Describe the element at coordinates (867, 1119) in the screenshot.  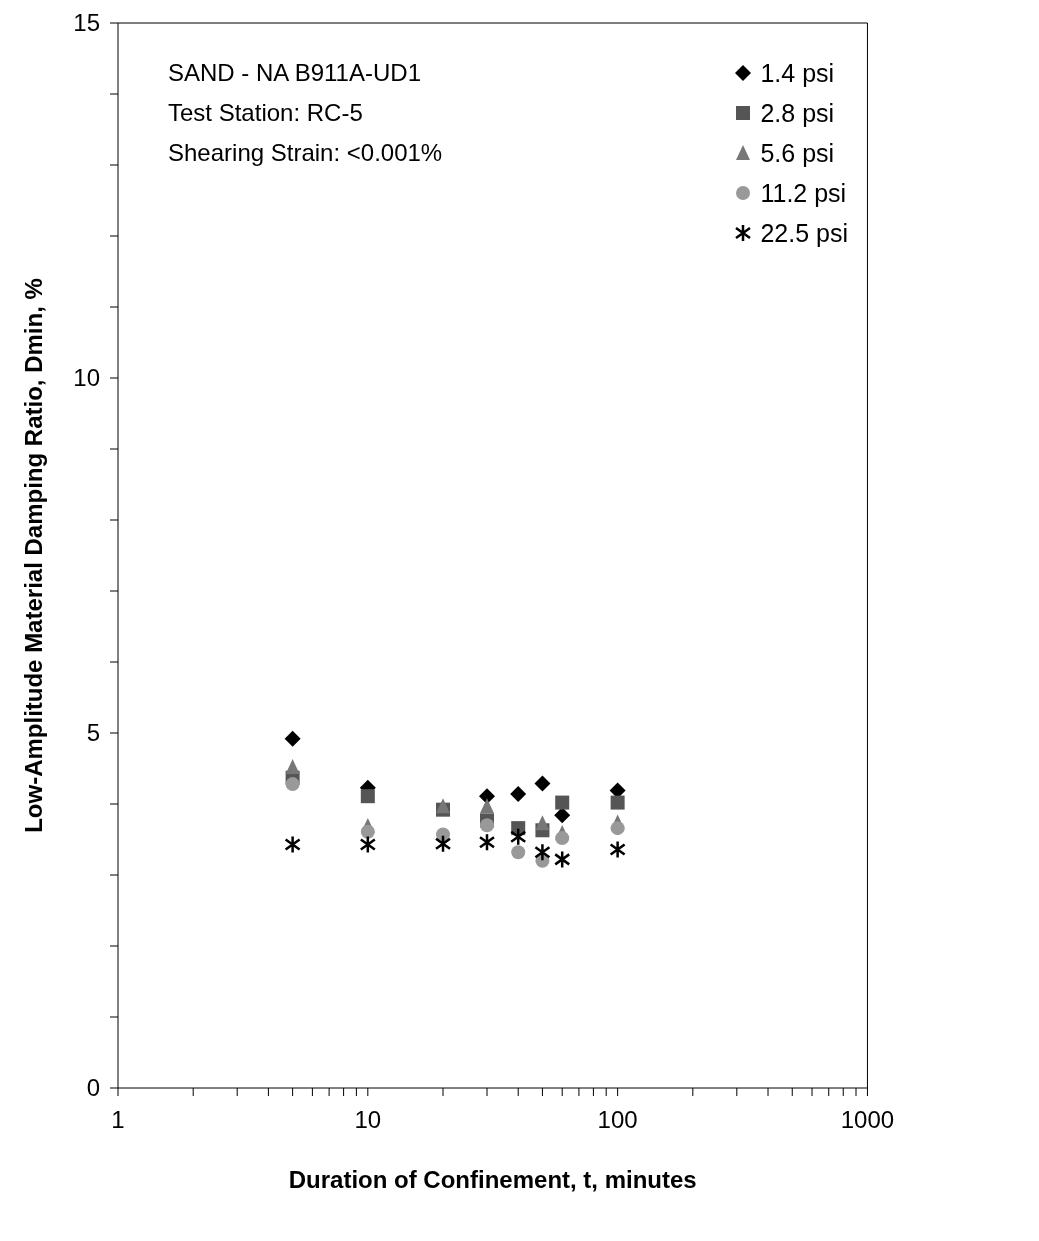
I see `x-tick-label: 1000` at that location.